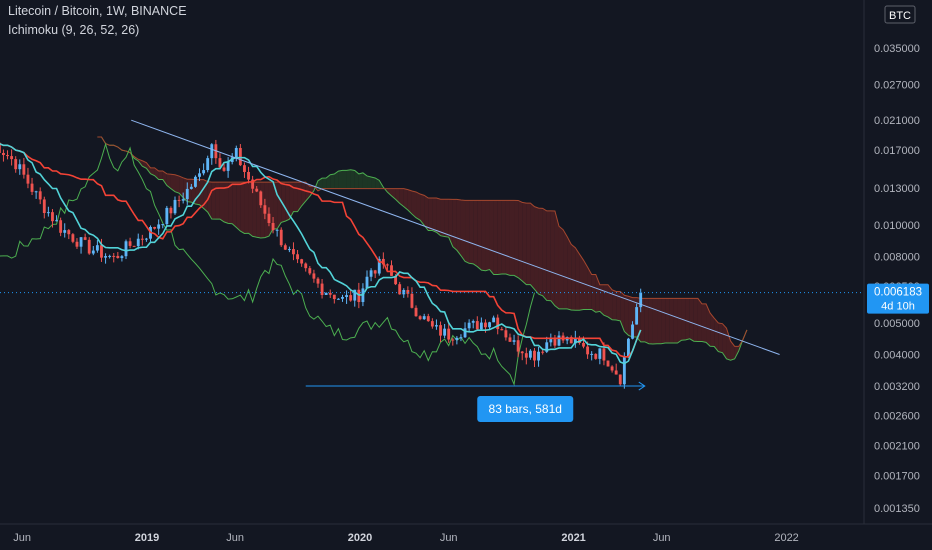  I want to click on currency-badge: BTC, so click(900, 14).